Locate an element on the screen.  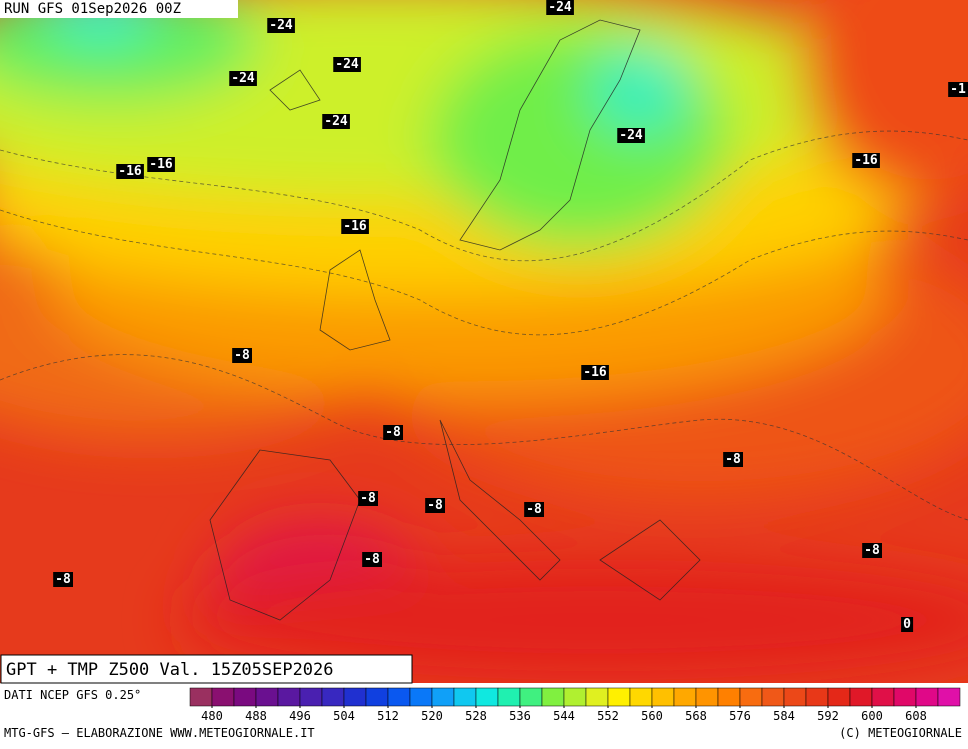
colorbar-label: 592 is located at coordinates (828, 716).